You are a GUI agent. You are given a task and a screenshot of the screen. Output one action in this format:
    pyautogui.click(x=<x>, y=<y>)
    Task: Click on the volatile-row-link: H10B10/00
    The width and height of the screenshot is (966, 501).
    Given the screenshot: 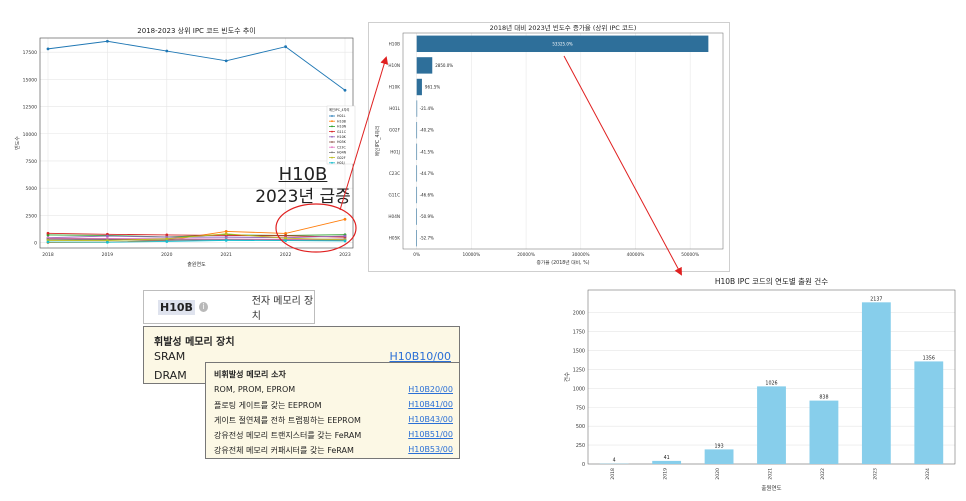 What is the action you would take?
    pyautogui.click(x=420, y=356)
    